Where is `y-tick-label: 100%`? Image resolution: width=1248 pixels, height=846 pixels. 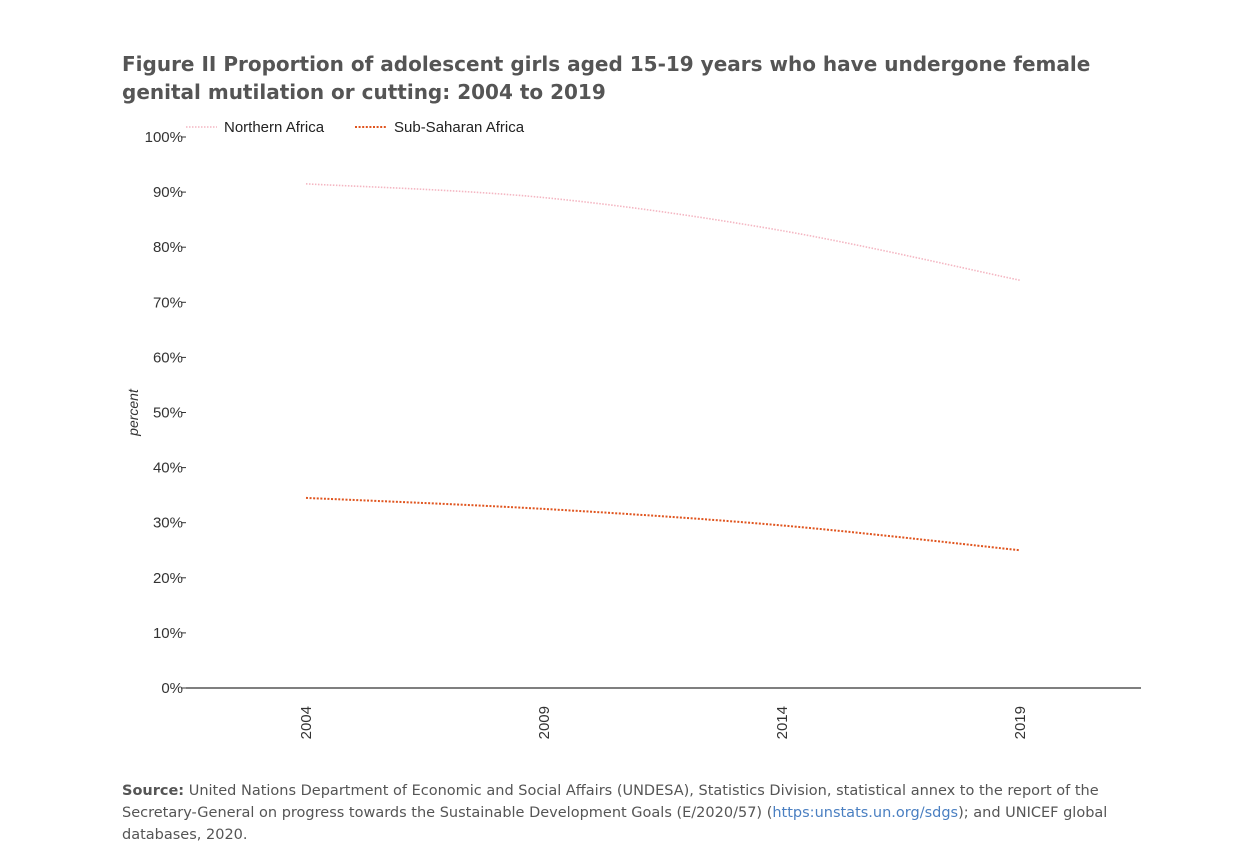
y-tick-label: 100% is located at coordinates (164, 137).